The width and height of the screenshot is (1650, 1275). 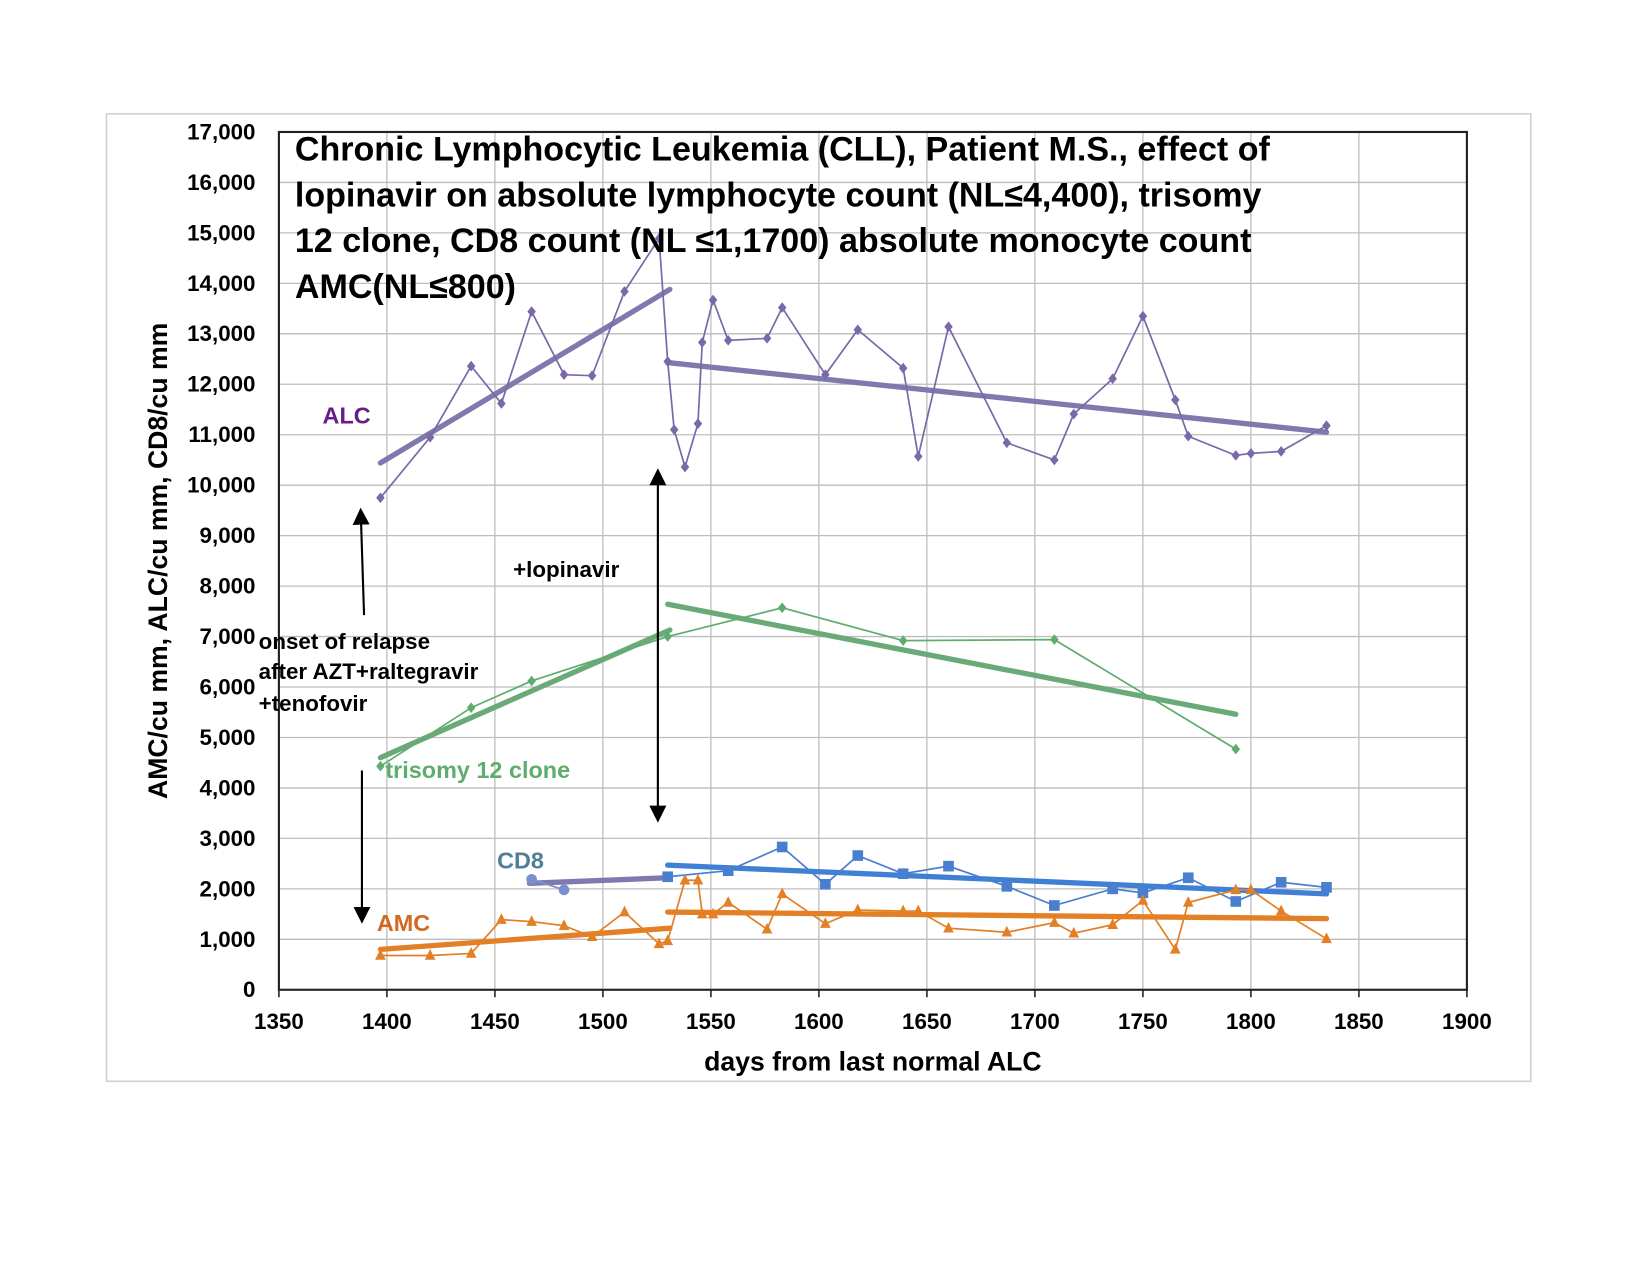 What do you see at coordinates (403, 923) in the screenshot?
I see `series-label-amc: AMC` at bounding box center [403, 923].